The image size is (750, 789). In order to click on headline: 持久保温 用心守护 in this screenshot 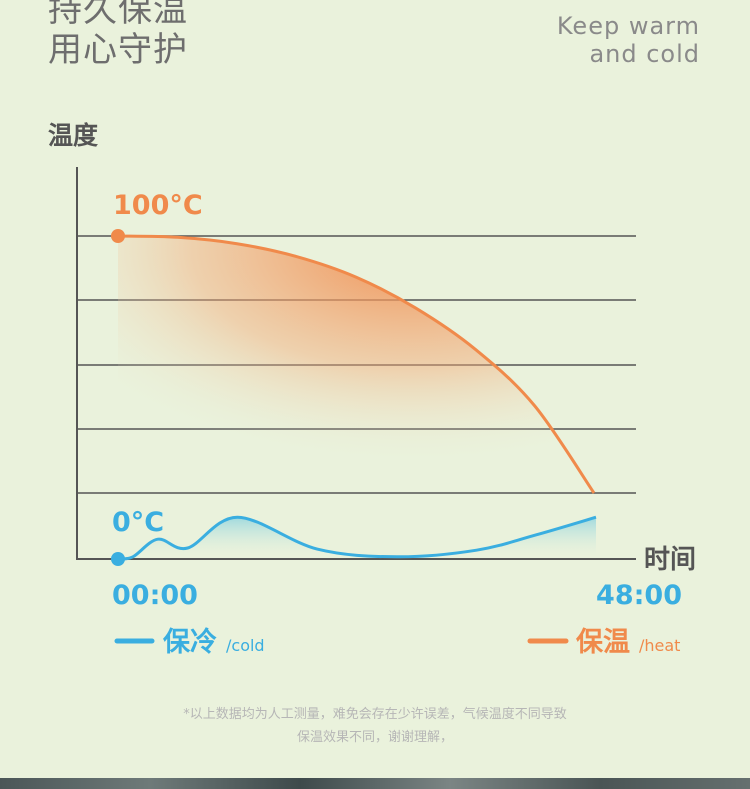, I will do `click(118, 35)`.